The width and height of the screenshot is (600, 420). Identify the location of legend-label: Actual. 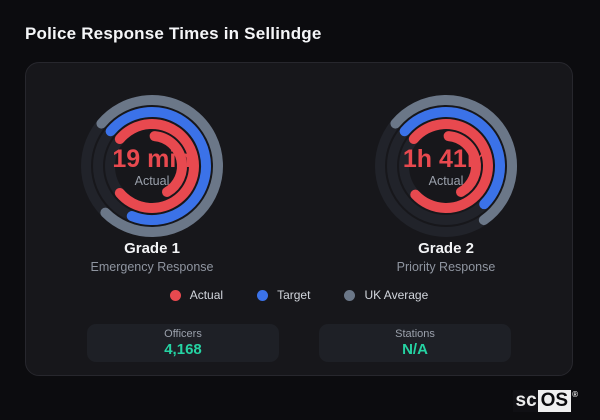
(206, 295).